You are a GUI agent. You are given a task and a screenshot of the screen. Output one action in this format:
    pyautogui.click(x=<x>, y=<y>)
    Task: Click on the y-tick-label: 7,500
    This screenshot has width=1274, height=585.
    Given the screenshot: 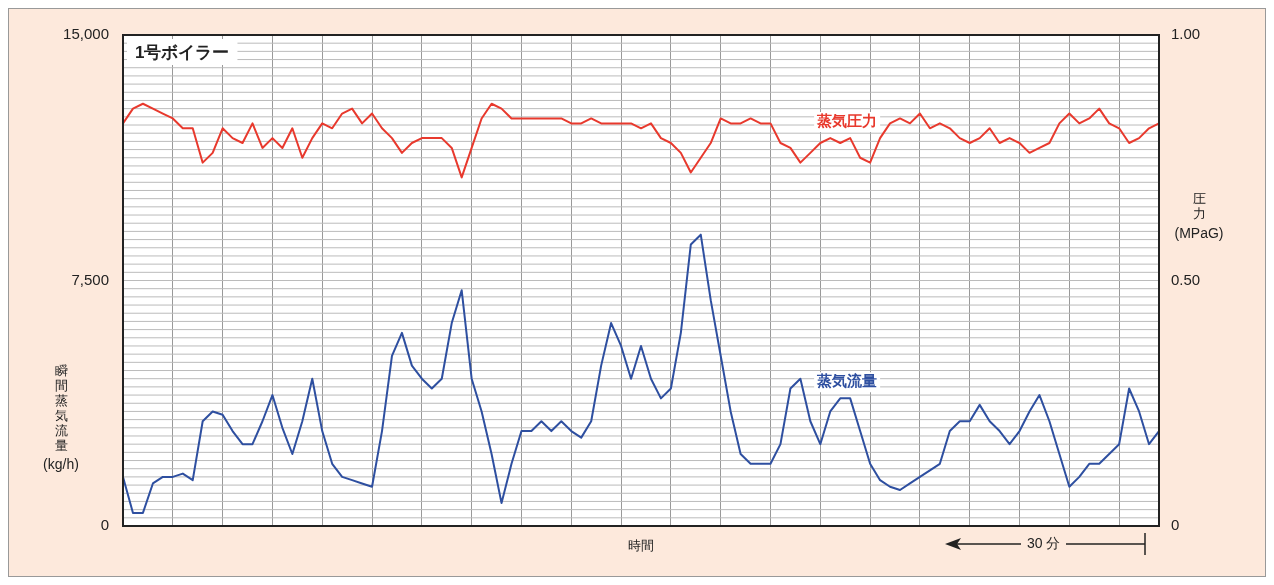 What is the action you would take?
    pyautogui.click(x=90, y=279)
    